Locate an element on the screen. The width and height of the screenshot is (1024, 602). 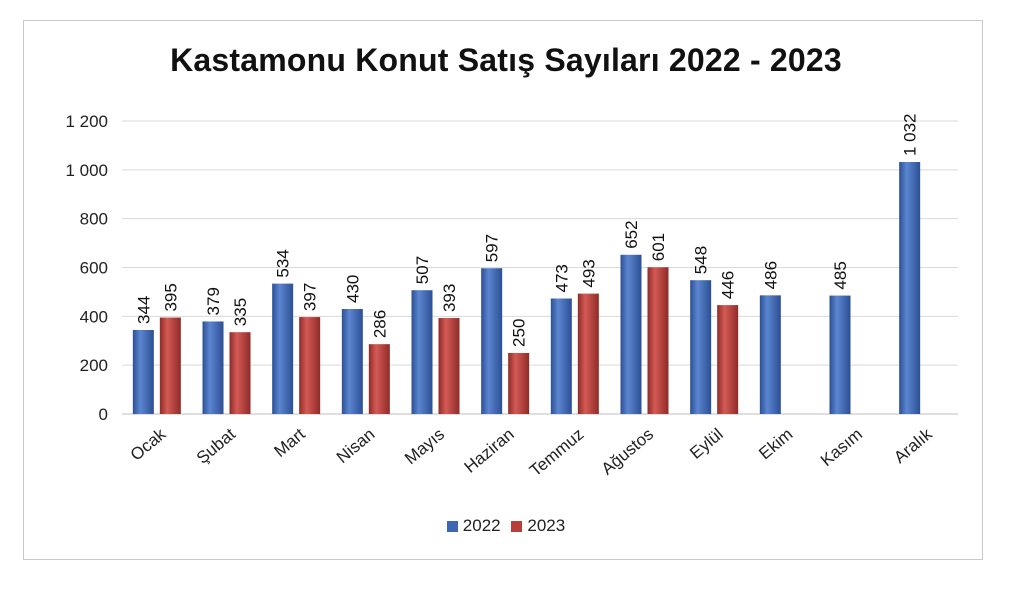
x-tick-label: Kasım is located at coordinates (841, 448).